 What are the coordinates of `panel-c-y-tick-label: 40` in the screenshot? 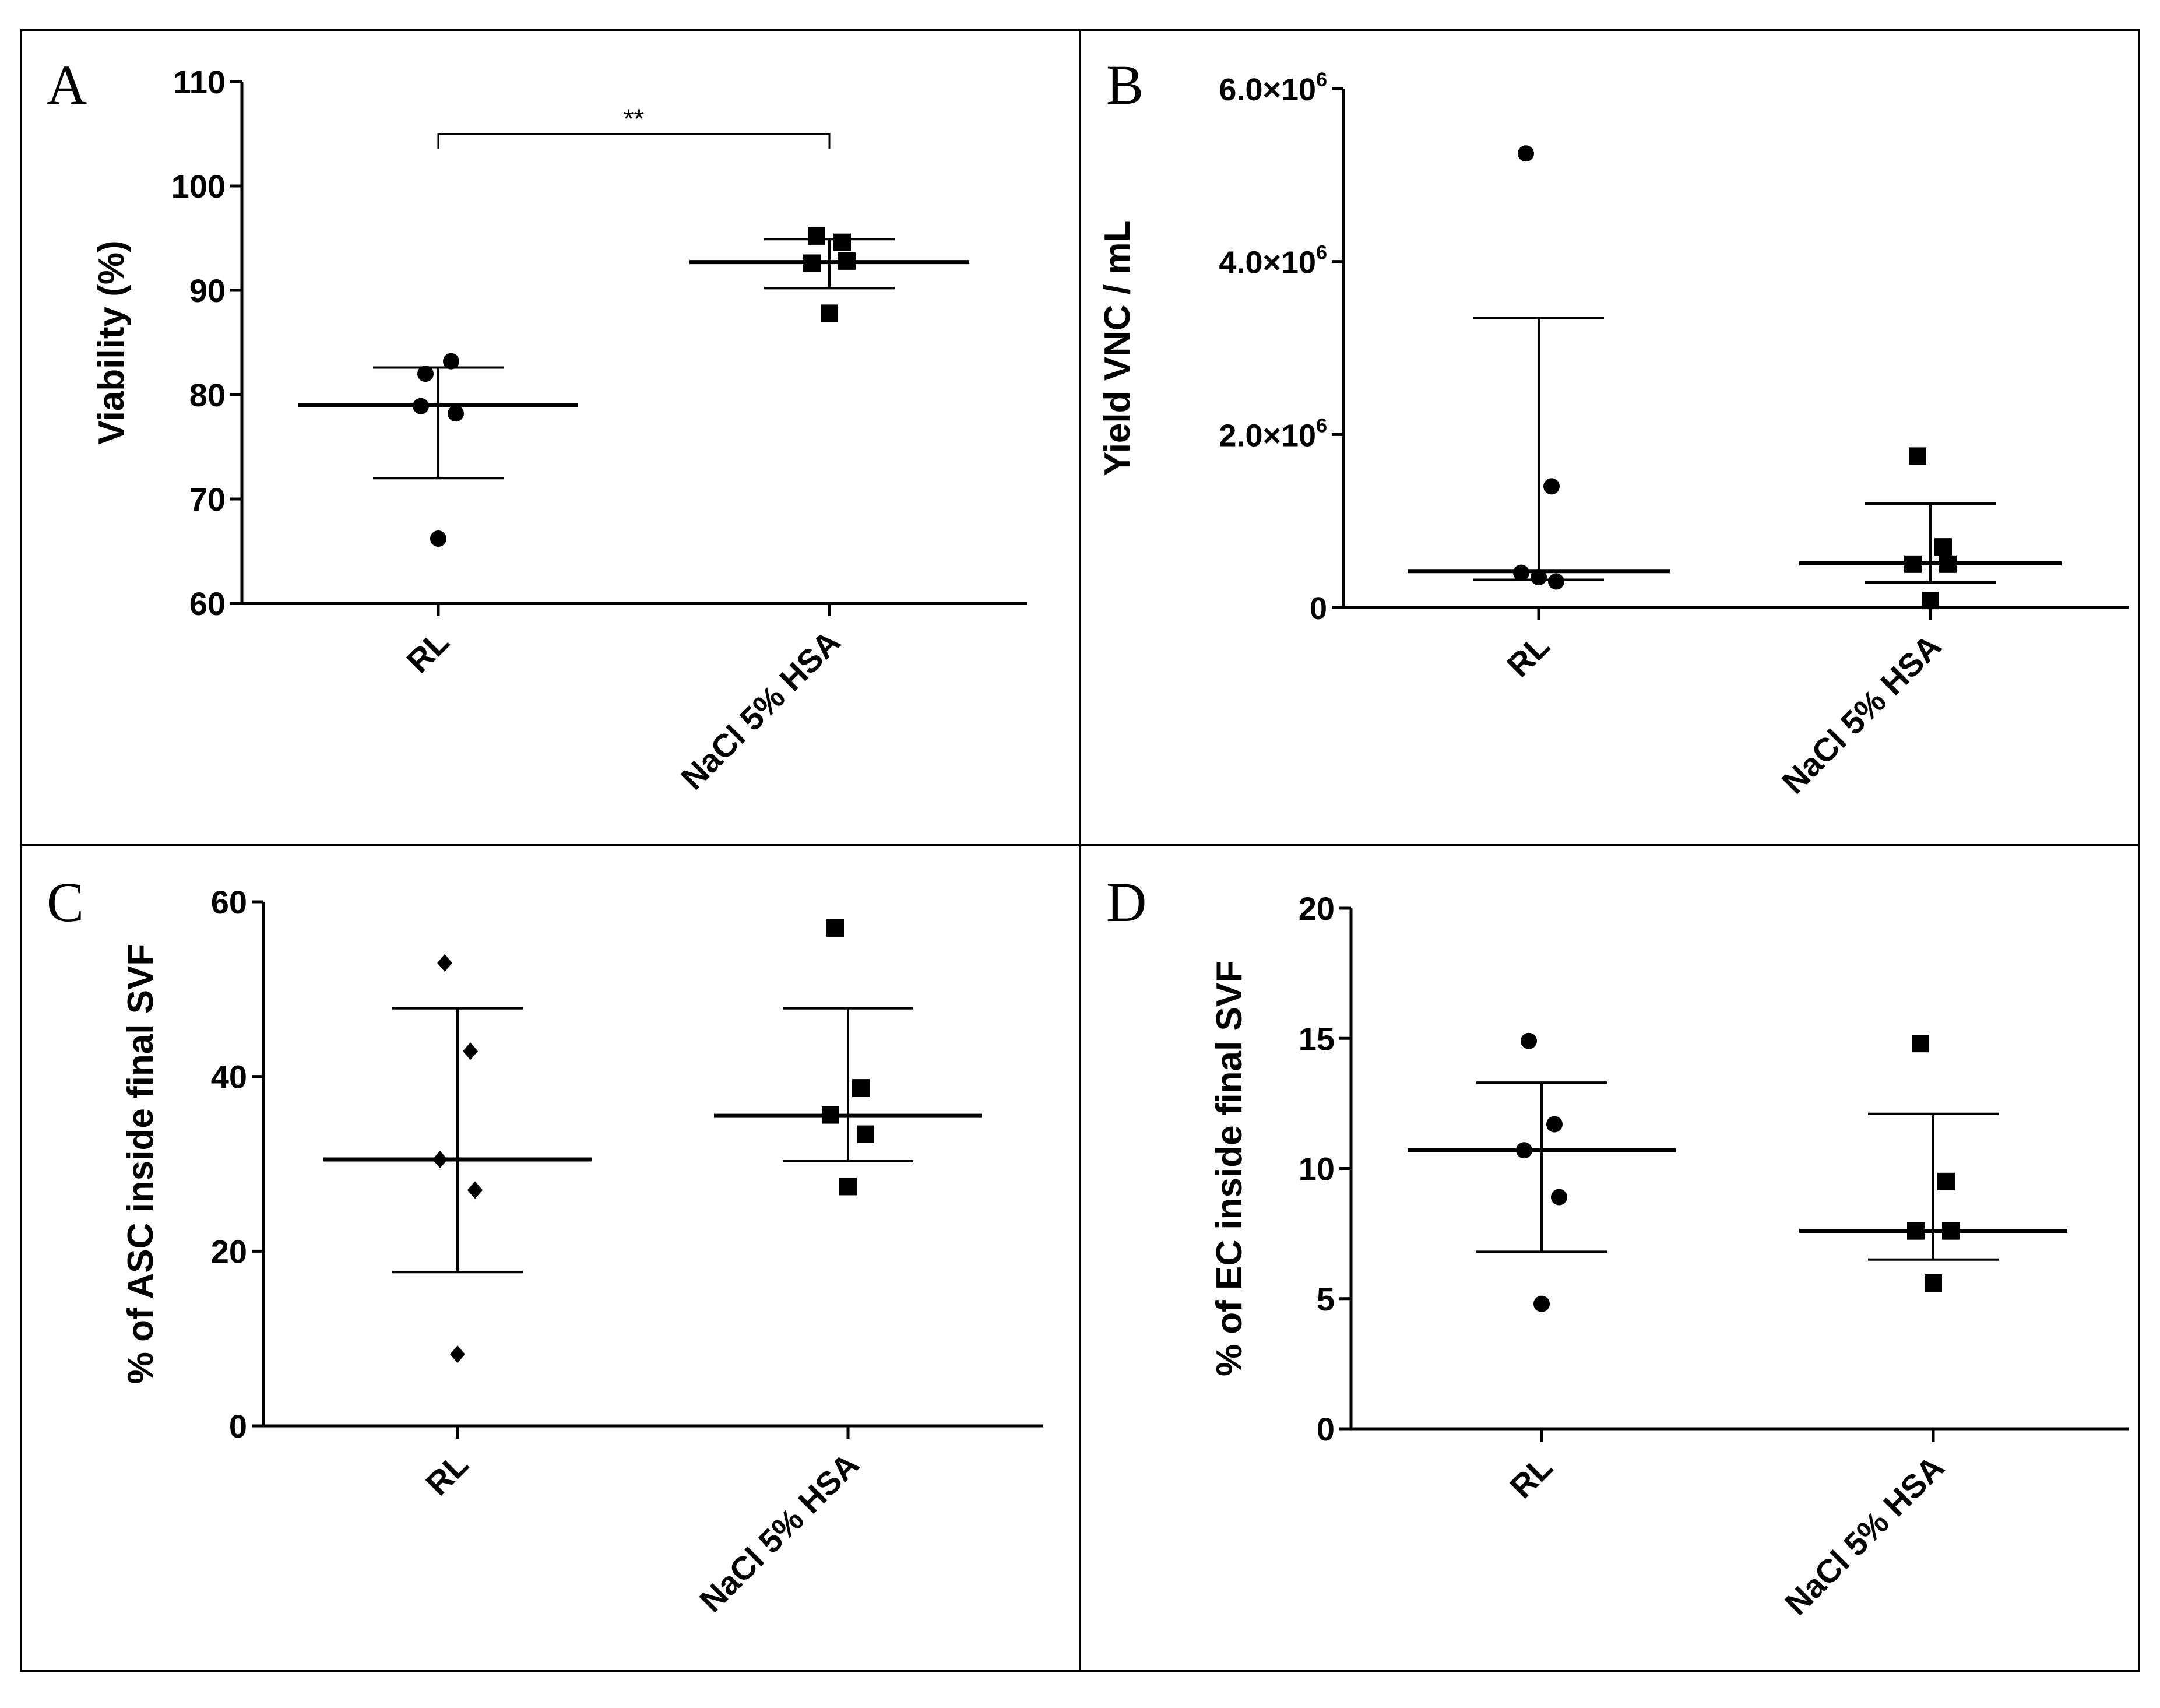 It's located at (229, 1077).